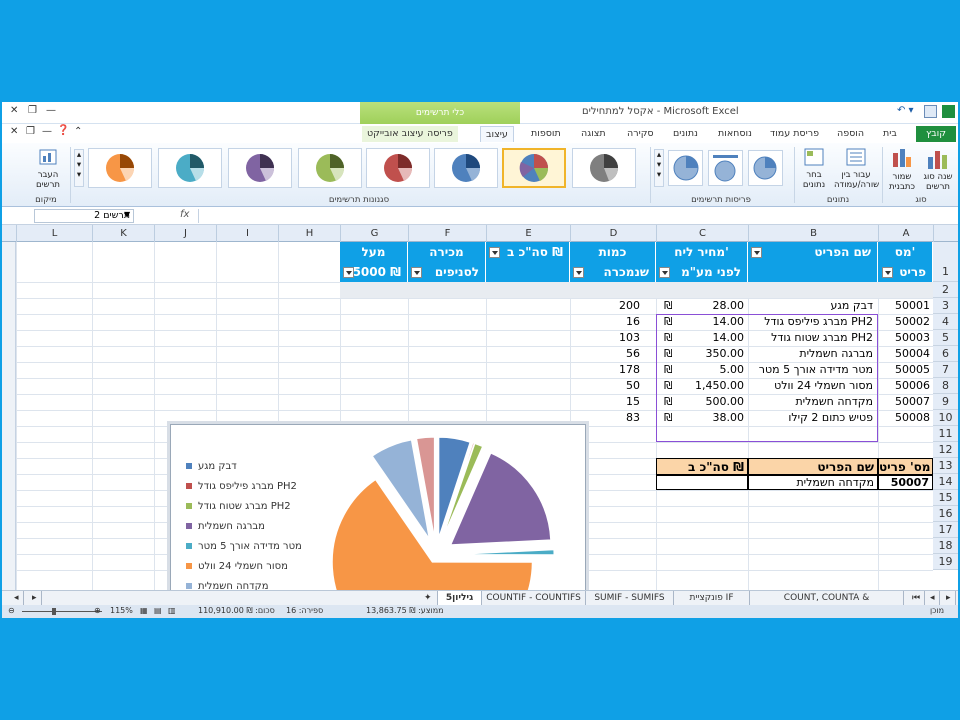  Describe the element at coordinates (813, 482) in the screenshot. I see `lookup-name: מקדחה חשמלית` at that location.